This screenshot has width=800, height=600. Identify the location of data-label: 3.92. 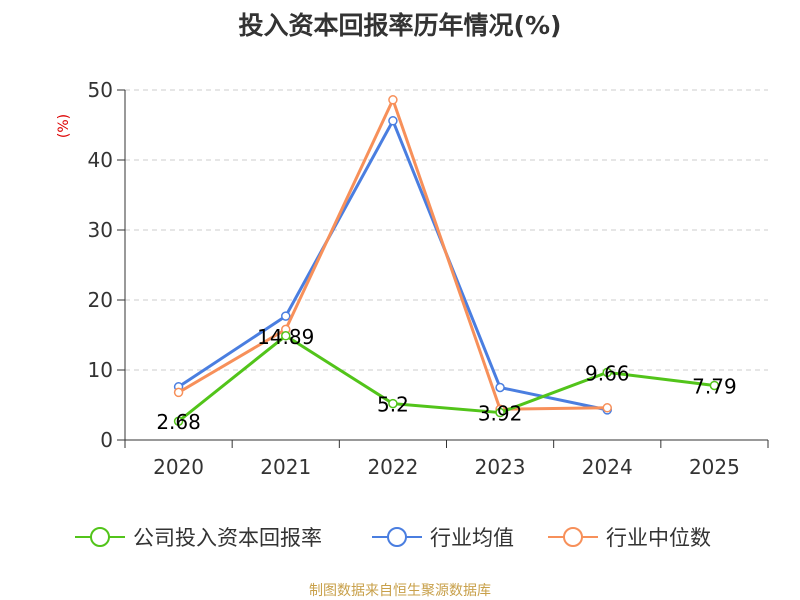
(500, 414).